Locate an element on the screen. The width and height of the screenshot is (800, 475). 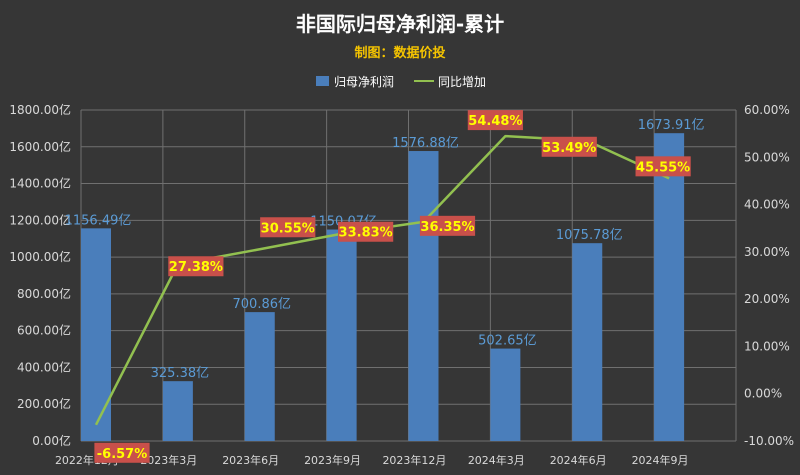
y-left-tick-label: 0.00亿 is located at coordinates (51, 440).